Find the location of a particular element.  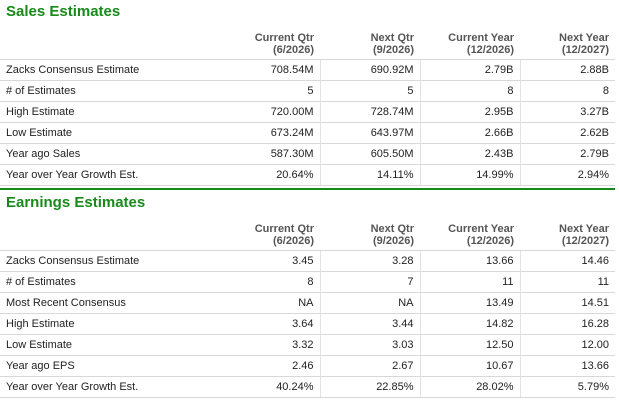

table-cell: 13.49 is located at coordinates (469, 303).